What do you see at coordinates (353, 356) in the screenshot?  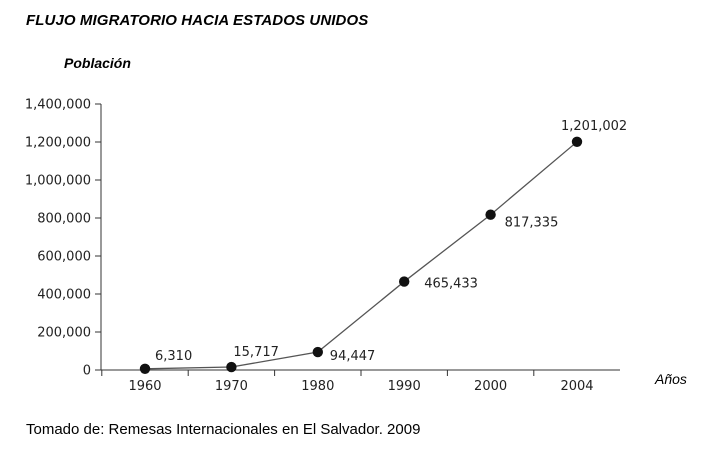 I see `data-label: 94,447` at bounding box center [353, 356].